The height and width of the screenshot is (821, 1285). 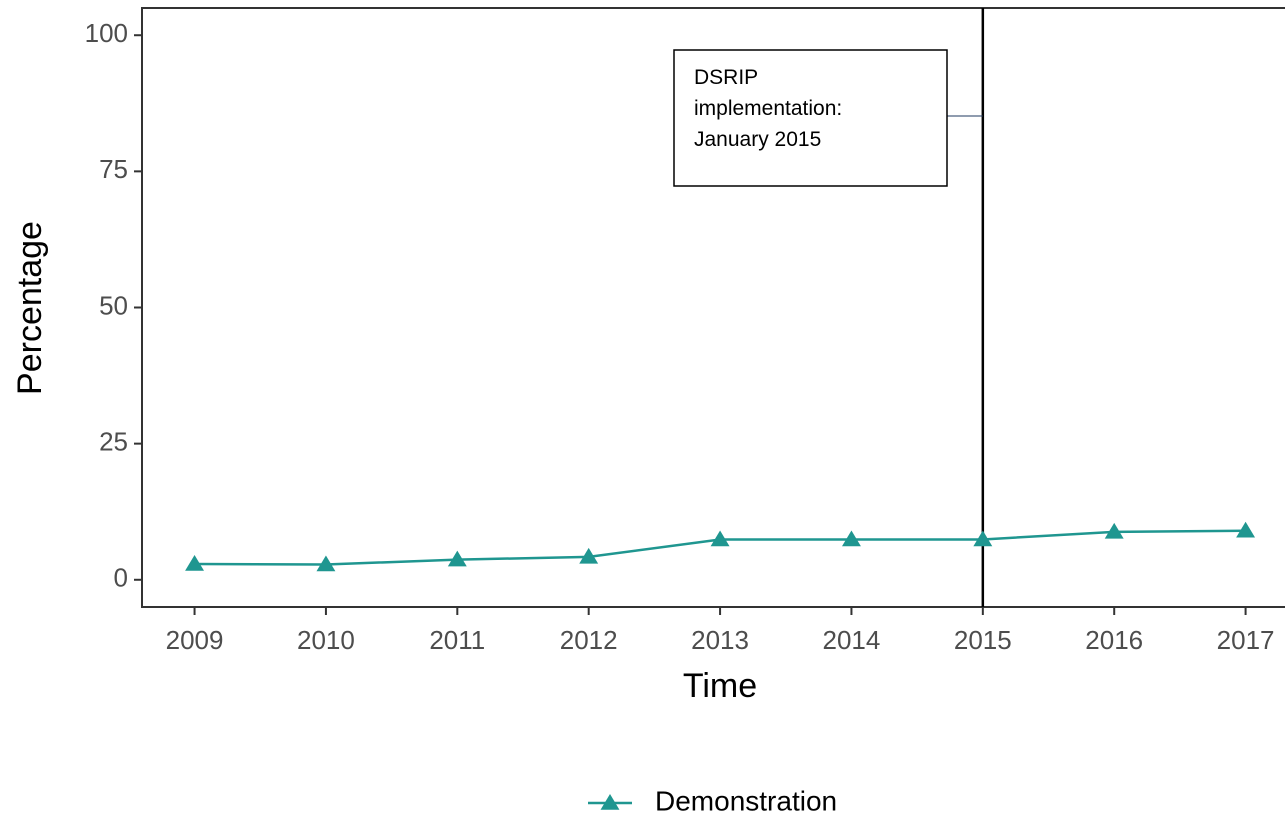 I want to click on x-tick-label: 2012, so click(x=589, y=640).